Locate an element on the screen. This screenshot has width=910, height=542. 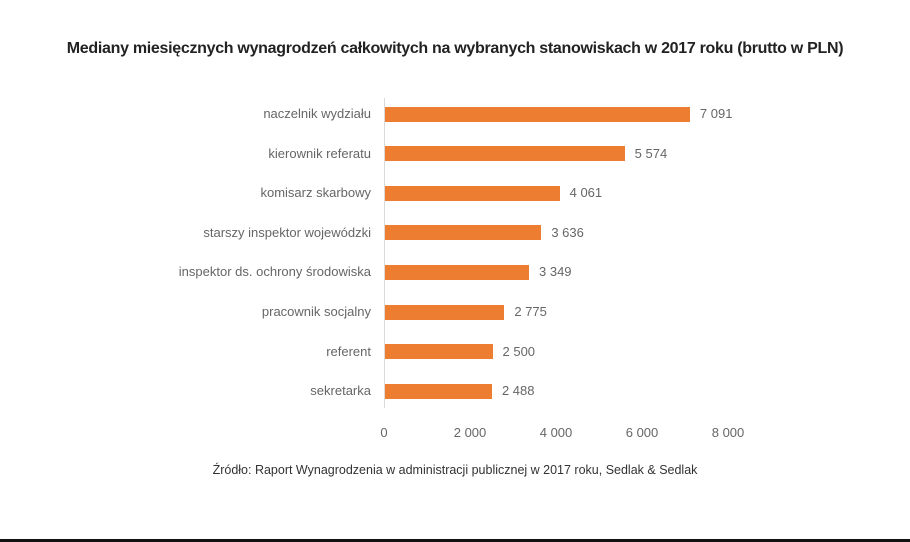
x-tick-label: 2 000 is located at coordinates (470, 432).